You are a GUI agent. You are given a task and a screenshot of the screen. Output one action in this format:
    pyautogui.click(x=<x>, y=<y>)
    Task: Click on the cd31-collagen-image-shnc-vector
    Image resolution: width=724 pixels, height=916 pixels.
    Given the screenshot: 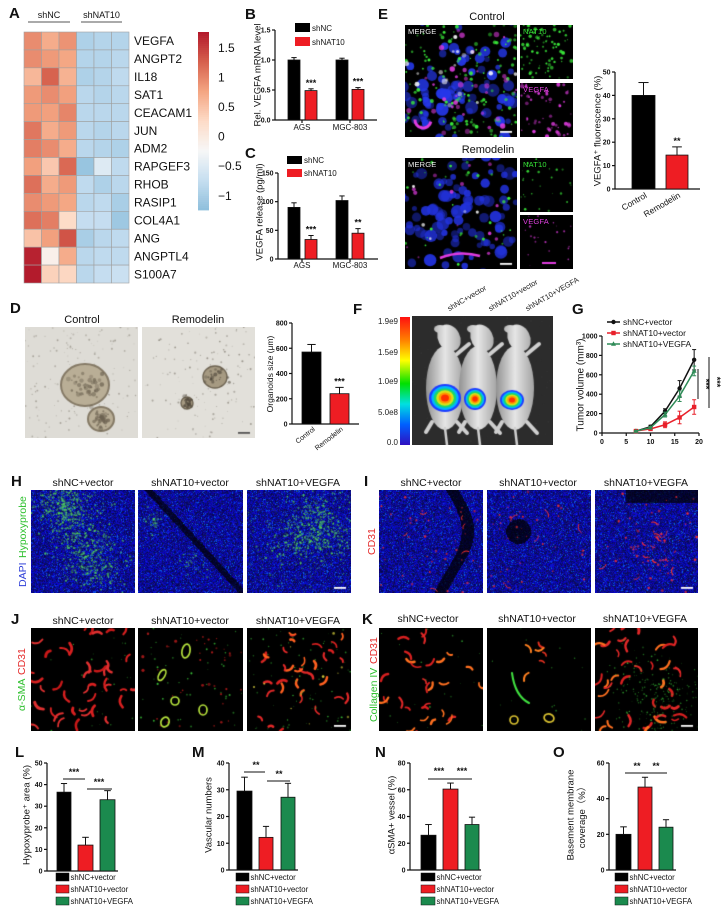 What is the action you would take?
    pyautogui.click(x=431, y=679)
    